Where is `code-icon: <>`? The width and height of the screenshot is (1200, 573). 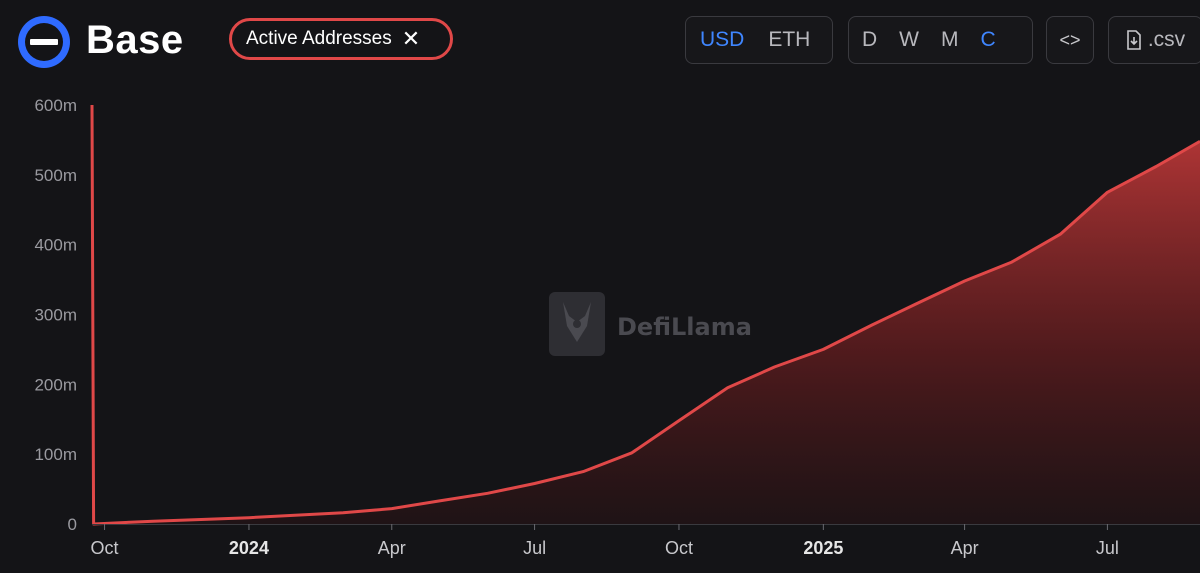
code-icon: <> is located at coordinates (1070, 39).